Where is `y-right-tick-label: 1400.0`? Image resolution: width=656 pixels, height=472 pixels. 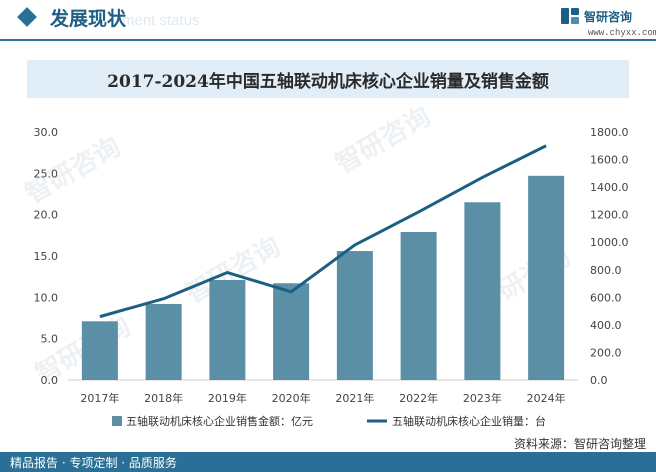
y-right-tick-label: 1400.0 is located at coordinates (609, 187).